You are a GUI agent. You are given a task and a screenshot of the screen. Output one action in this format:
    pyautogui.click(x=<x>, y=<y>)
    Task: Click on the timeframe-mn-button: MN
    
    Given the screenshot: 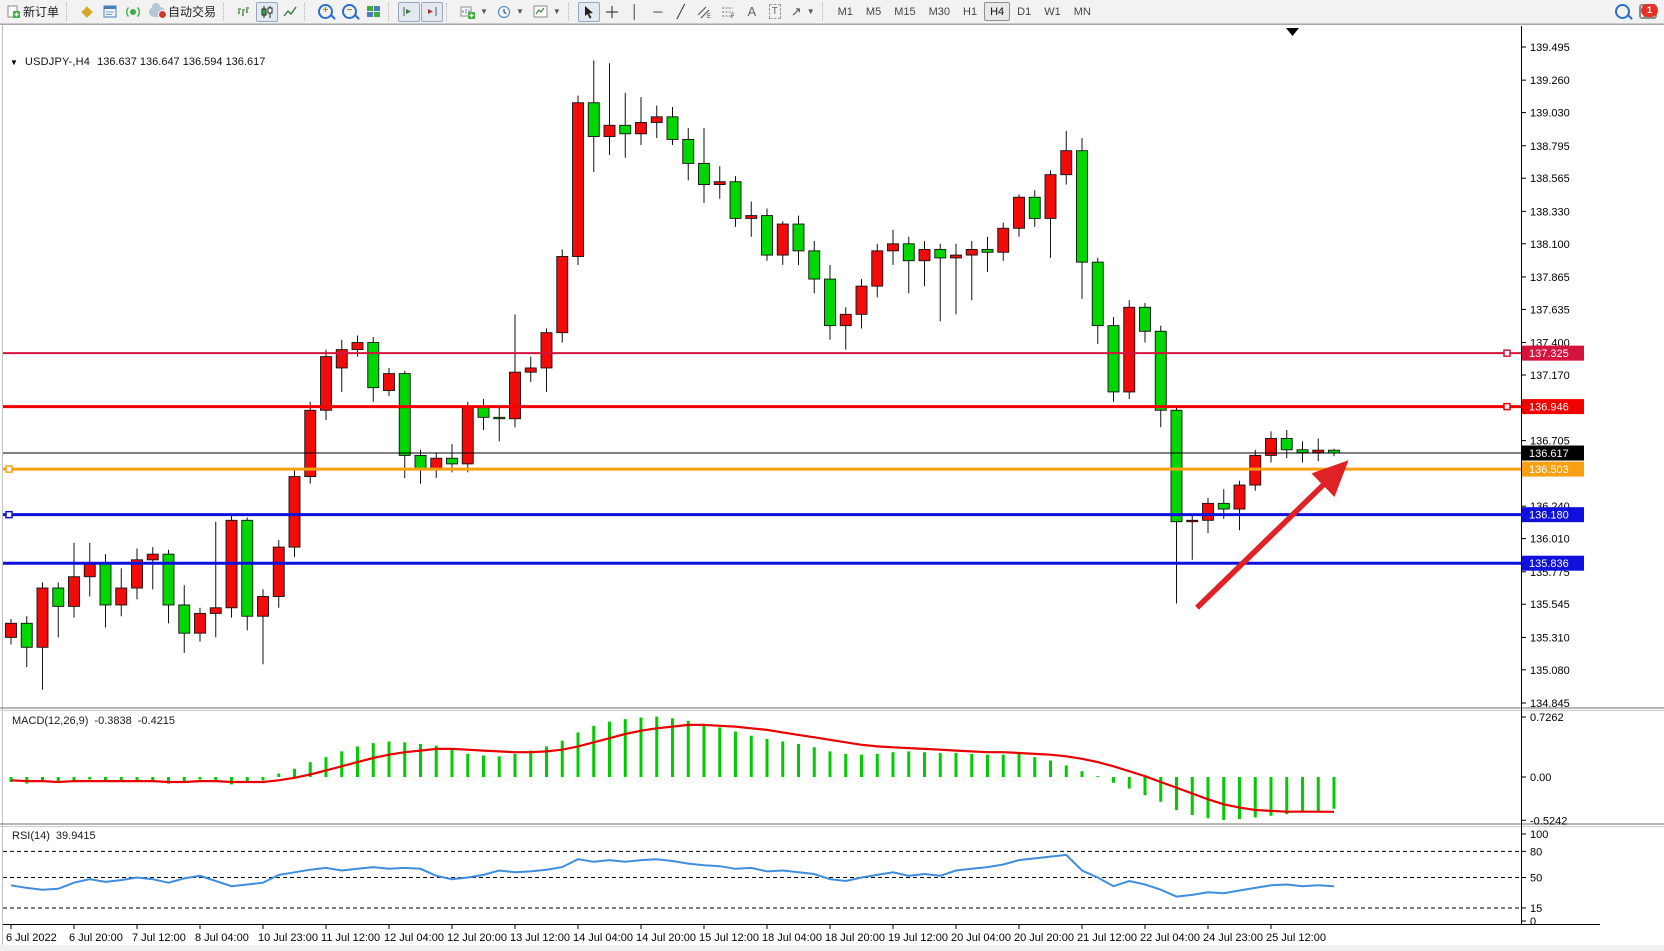 What is the action you would take?
    pyautogui.click(x=1082, y=11)
    